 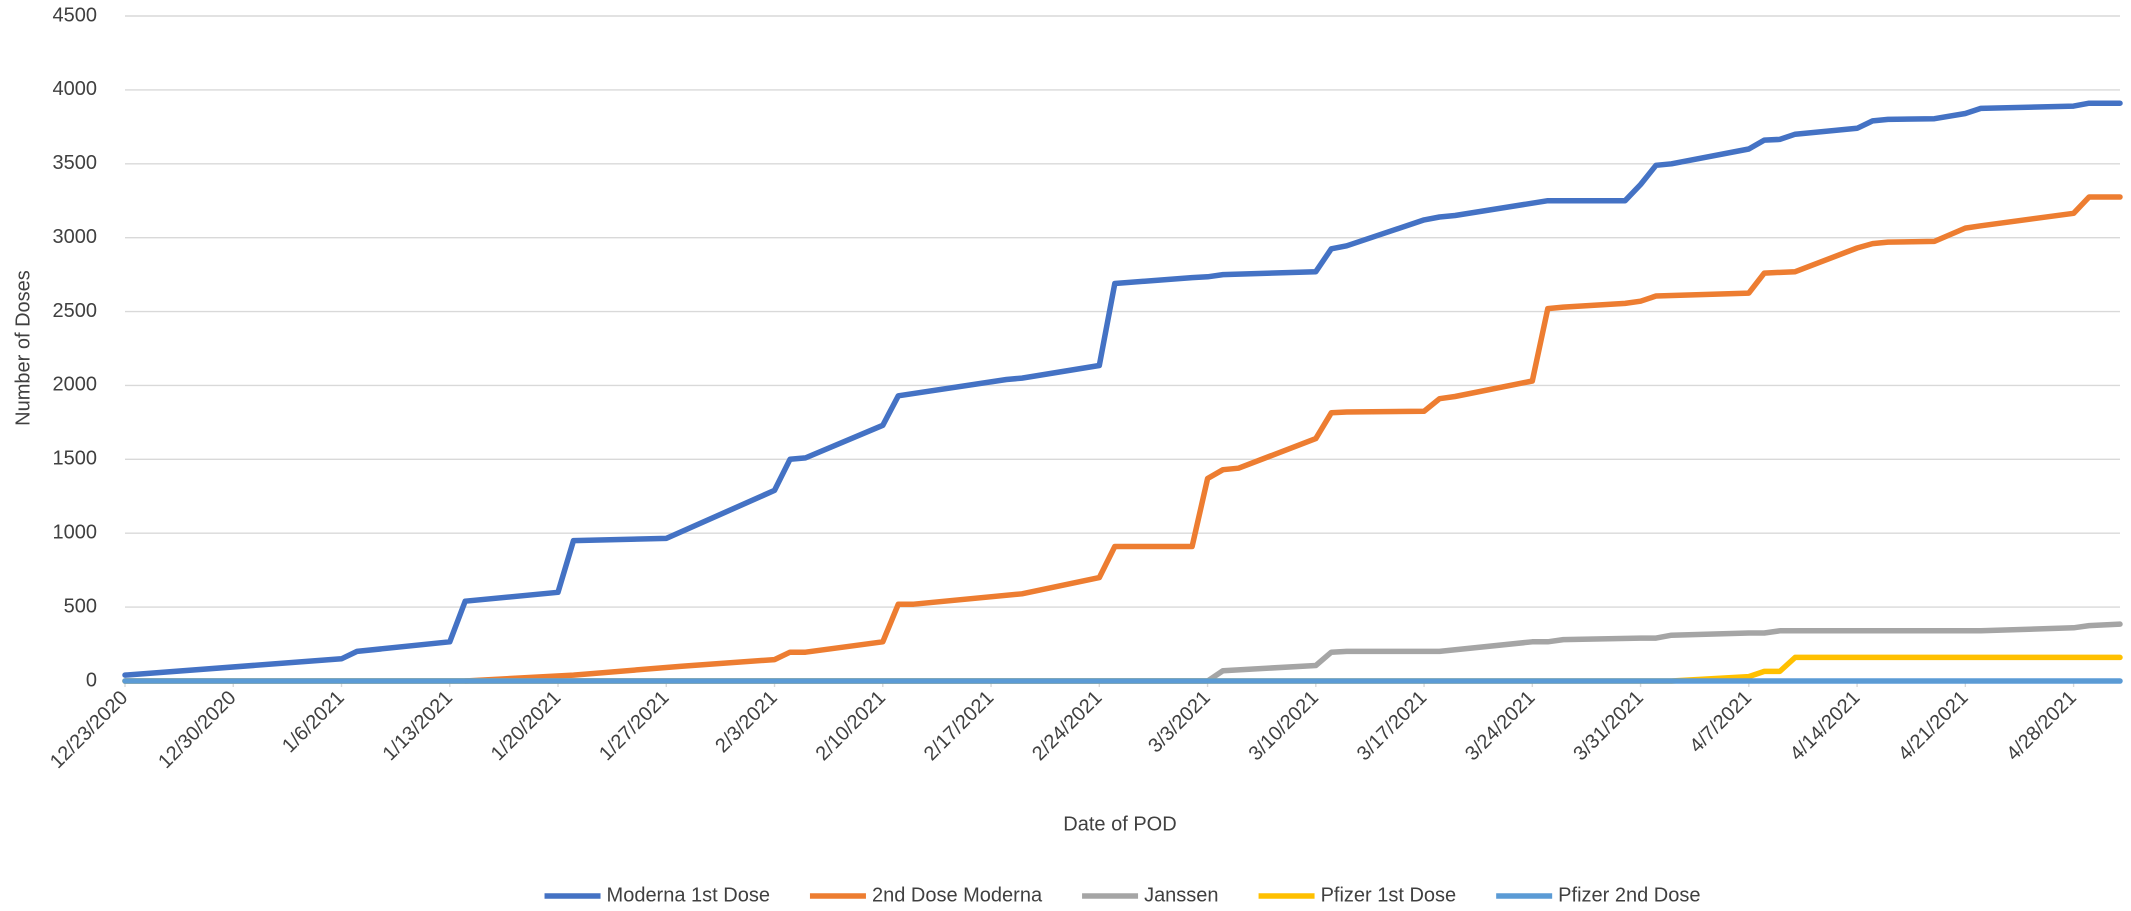 I want to click on x-tick-label: 4/21/2021, so click(x=1933, y=726).